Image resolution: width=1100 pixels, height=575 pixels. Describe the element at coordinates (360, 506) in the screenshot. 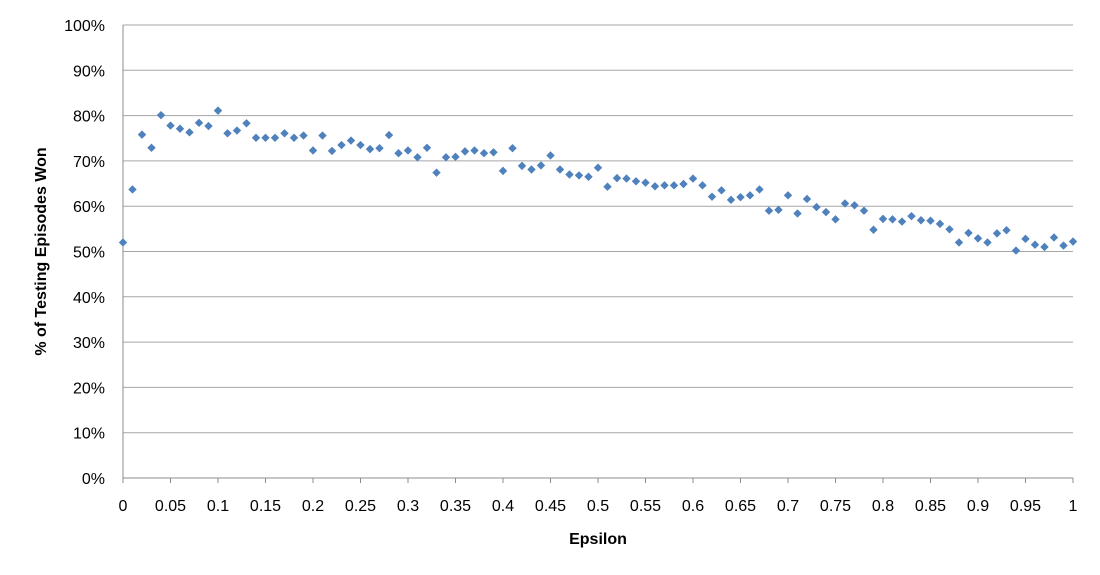

I see `x-tick-label: 0.25` at that location.